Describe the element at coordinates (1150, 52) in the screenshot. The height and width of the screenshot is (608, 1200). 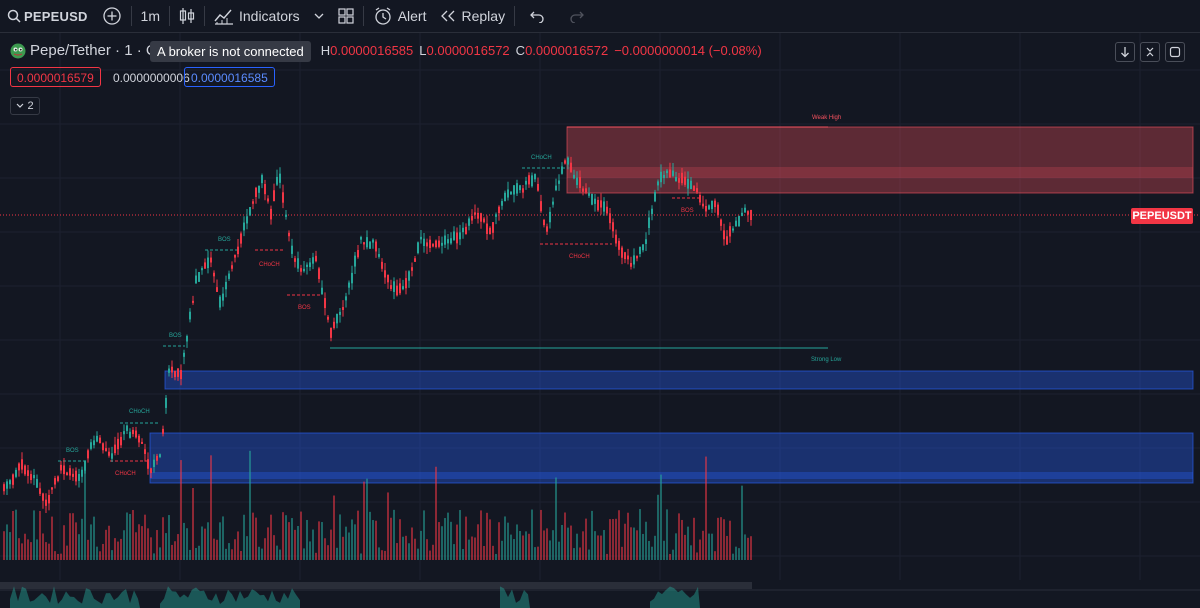
I see `collapse-pane-button` at that location.